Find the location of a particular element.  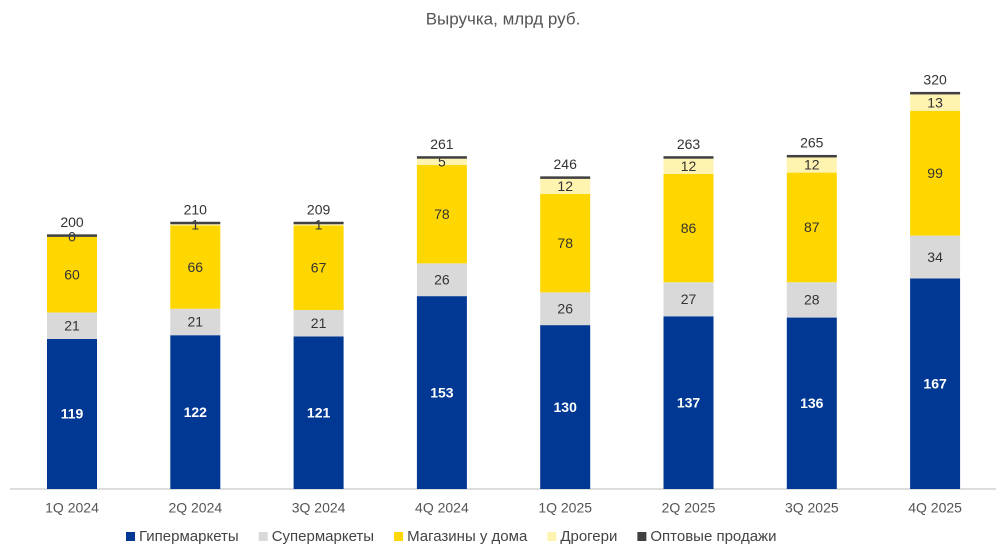

x-tick-label: 3Q 2025 is located at coordinates (812, 508).